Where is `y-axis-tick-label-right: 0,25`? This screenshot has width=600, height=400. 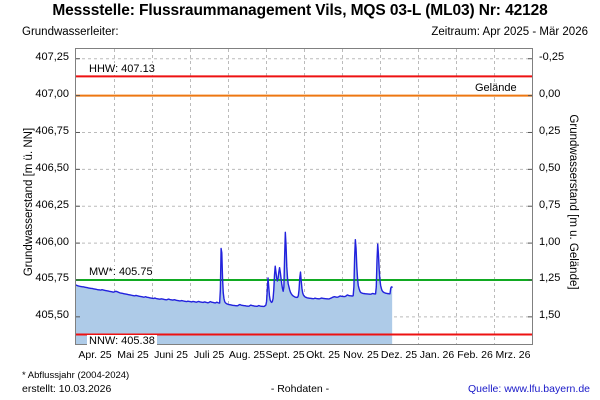 y-axis-tick-label-right: 0,25 is located at coordinates (550, 130).